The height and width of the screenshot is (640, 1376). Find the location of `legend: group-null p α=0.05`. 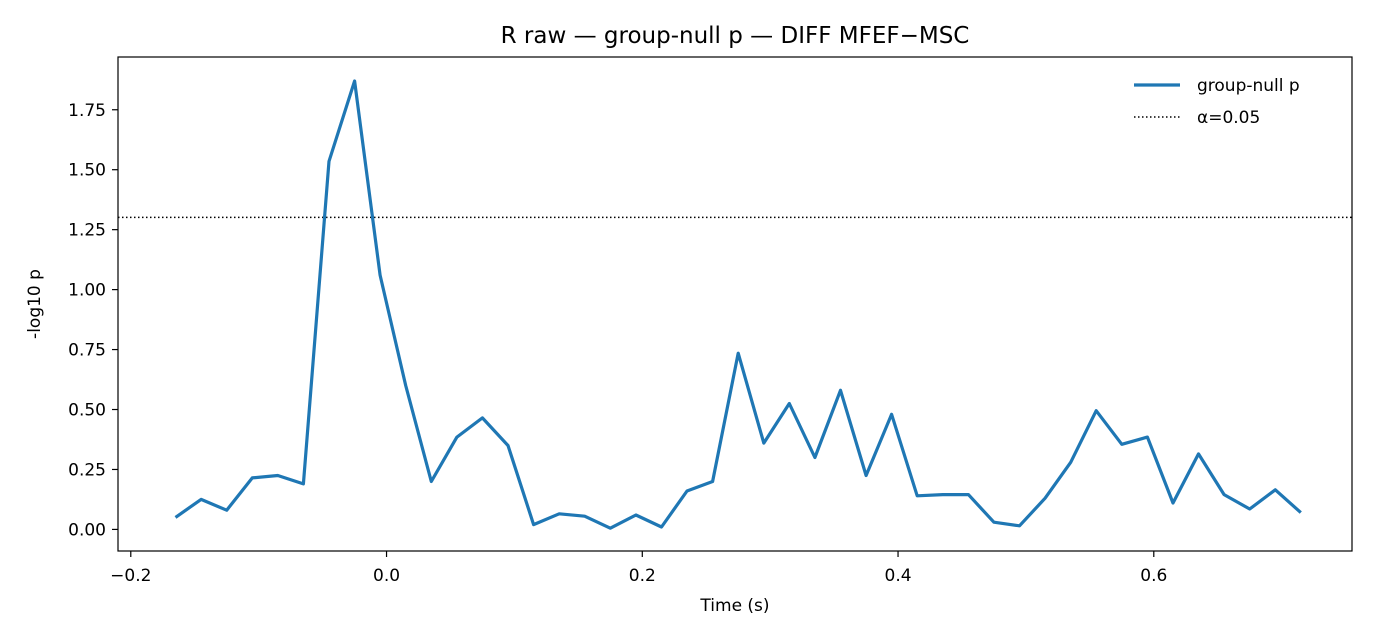

legend: group-null p α=0.05 is located at coordinates (1217, 102).